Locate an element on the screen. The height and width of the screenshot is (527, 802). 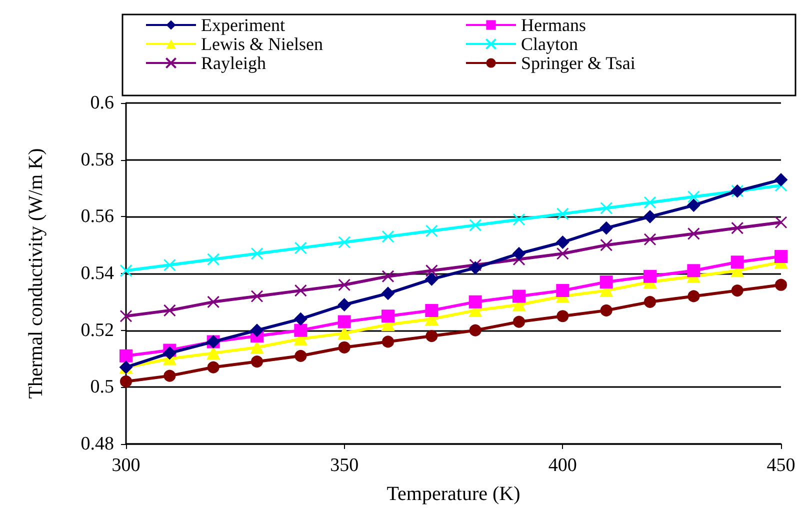
x-tick-label: 300 is located at coordinates (126, 465).